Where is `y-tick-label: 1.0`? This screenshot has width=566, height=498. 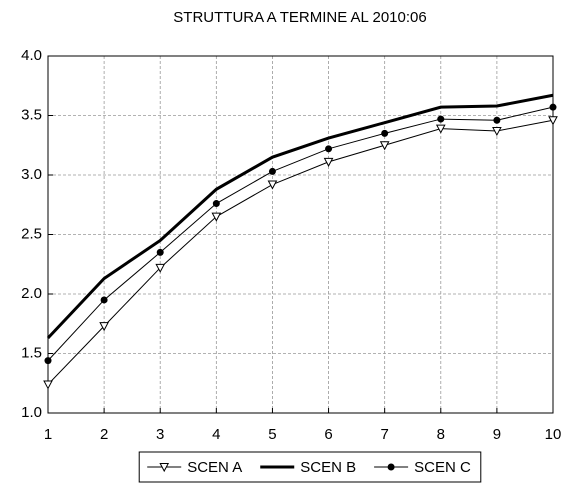
y-tick-label: 1.0 is located at coordinates (31, 412).